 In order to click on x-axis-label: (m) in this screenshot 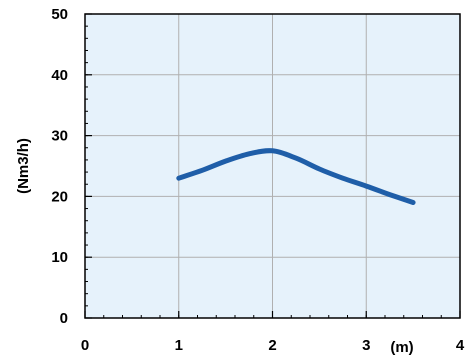, I will do `click(401, 347)`.